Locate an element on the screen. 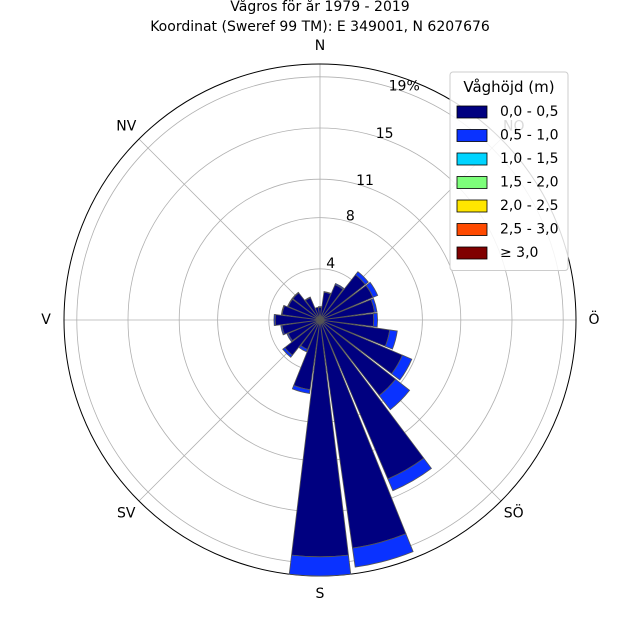 Image resolution: width=640 pixels, height=640 pixels. legend-entry-4: 2,0 - 2,5 is located at coordinates (529, 206).